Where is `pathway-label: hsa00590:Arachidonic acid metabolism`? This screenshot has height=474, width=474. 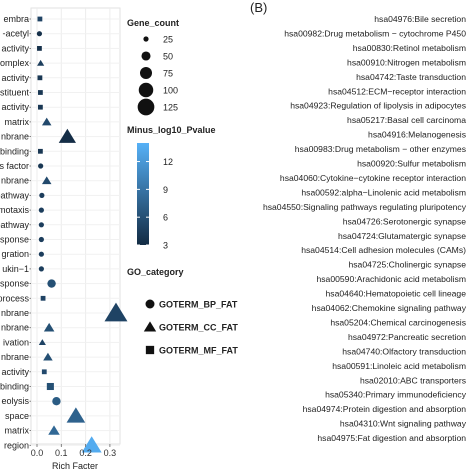 pathway-label: hsa00590:Arachidonic acid metabolism is located at coordinates (391, 279).